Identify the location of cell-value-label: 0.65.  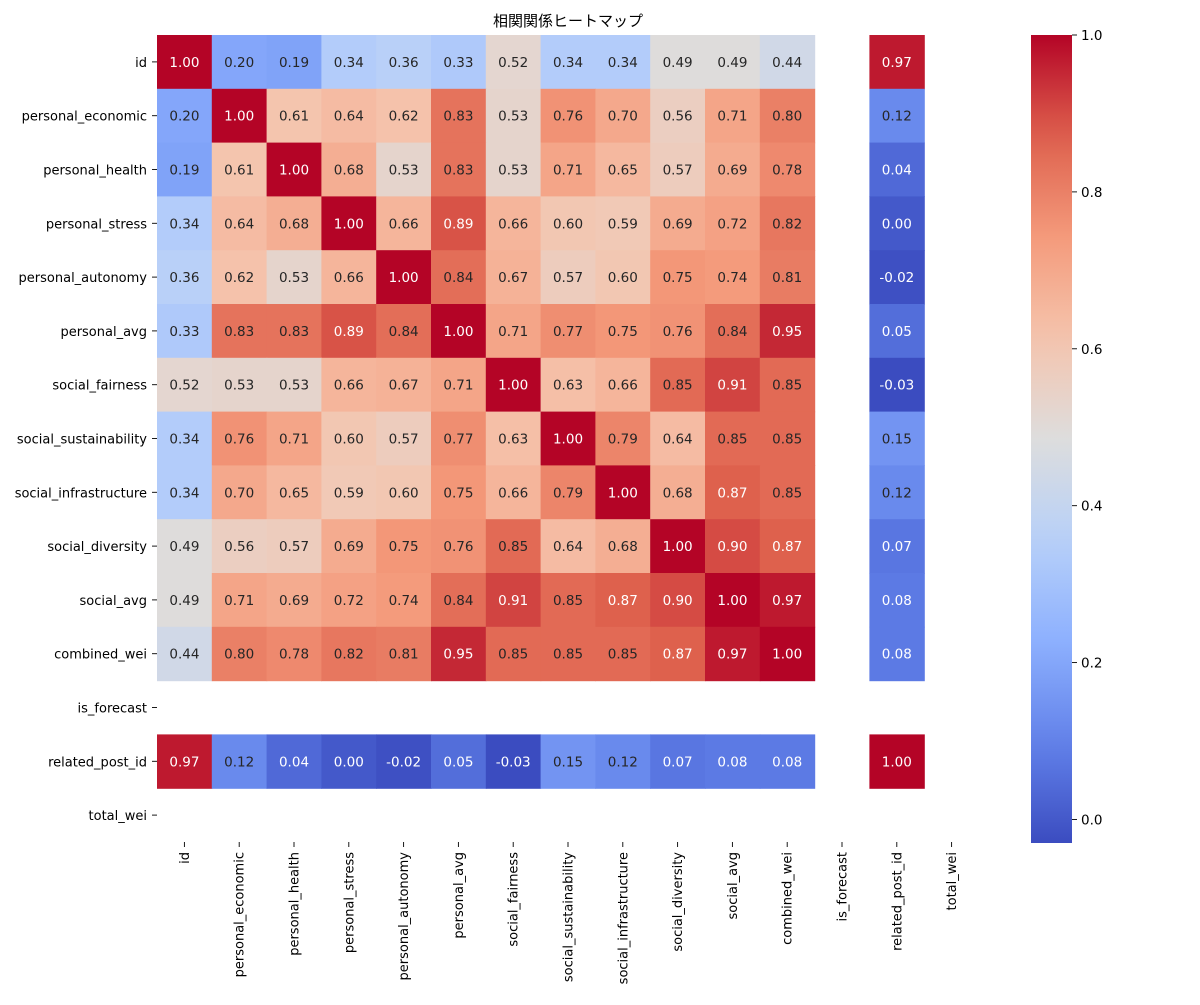
(294, 493).